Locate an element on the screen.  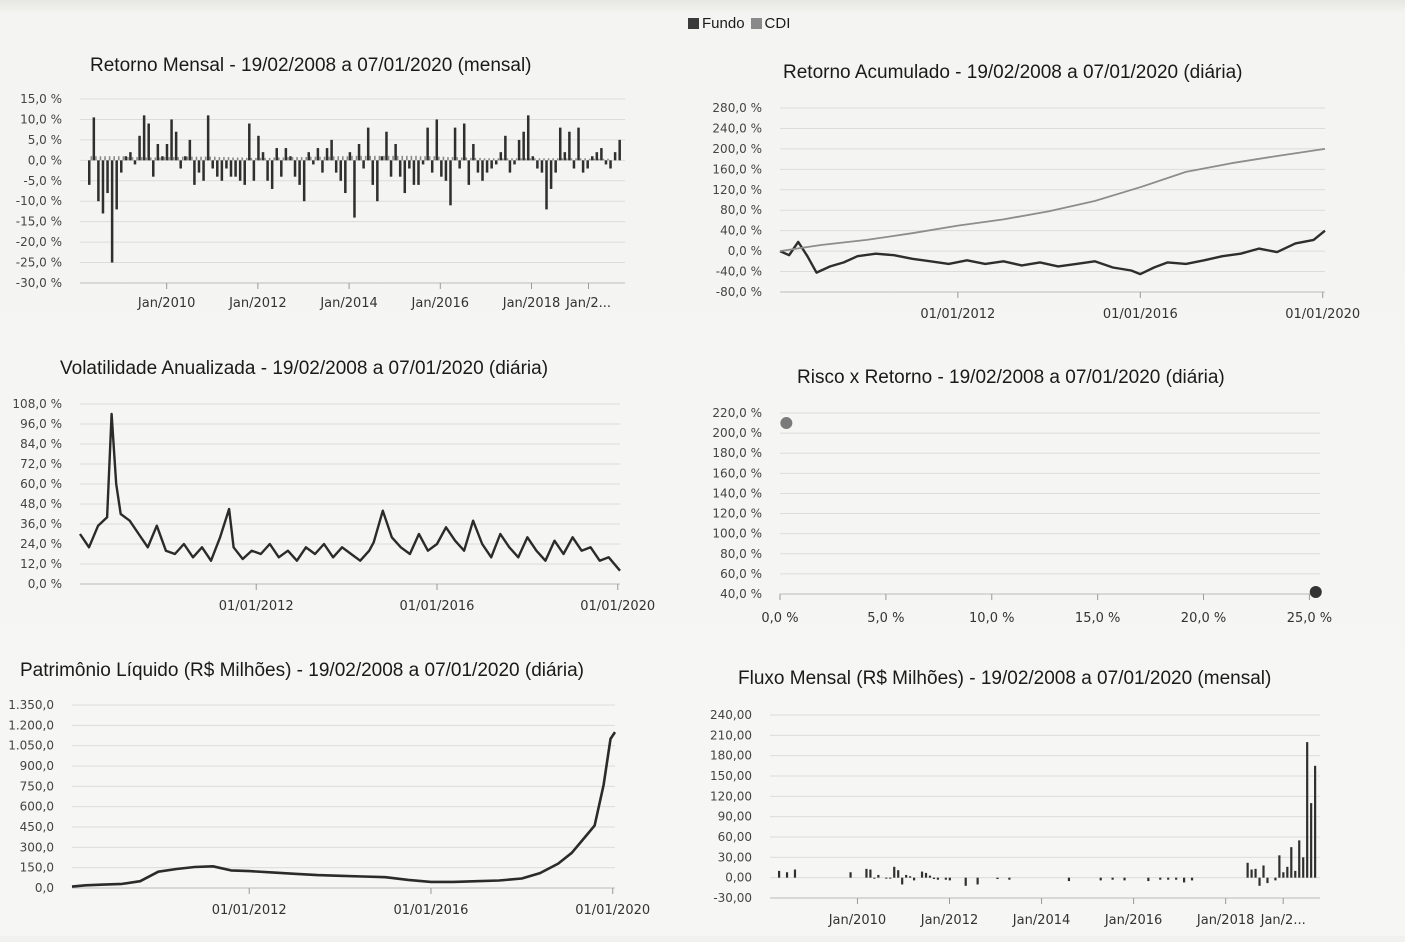
y-tick-label: 0,00 is located at coordinates (738, 878).